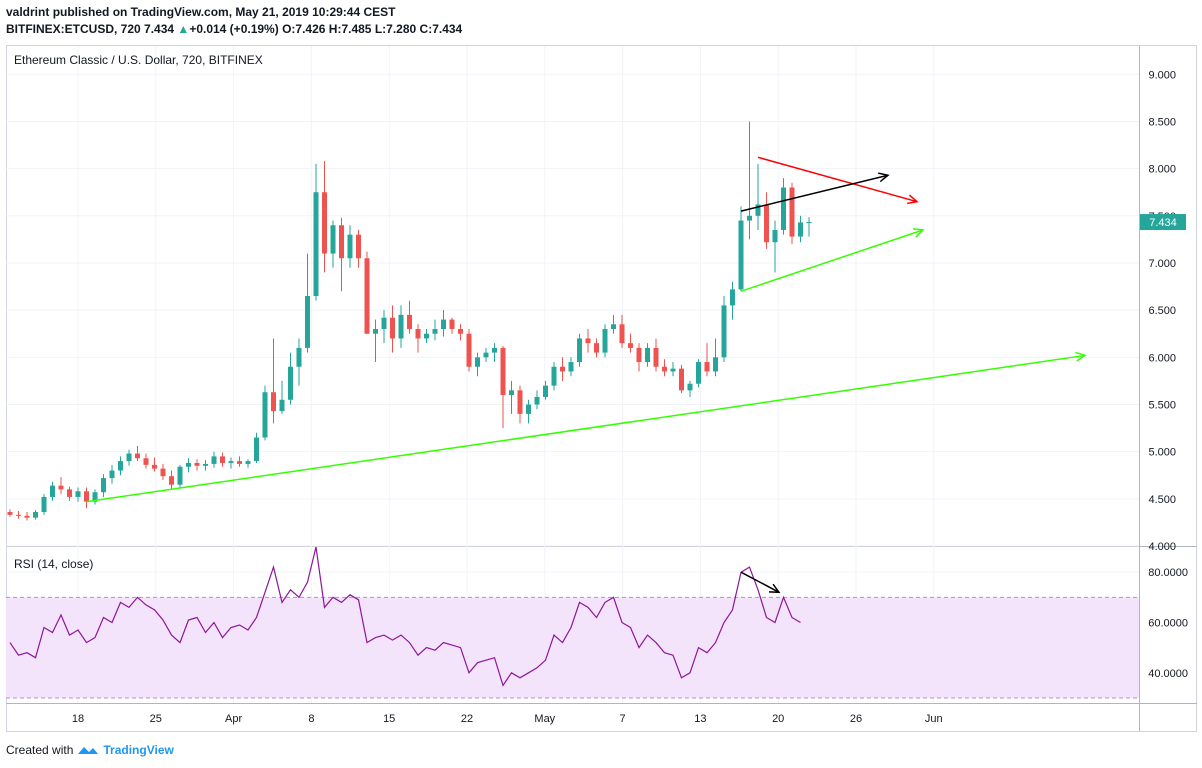 This screenshot has height=768, width=1202. What do you see at coordinates (356, 29) in the screenshot?
I see `ohlc-high: 7.485` at bounding box center [356, 29].